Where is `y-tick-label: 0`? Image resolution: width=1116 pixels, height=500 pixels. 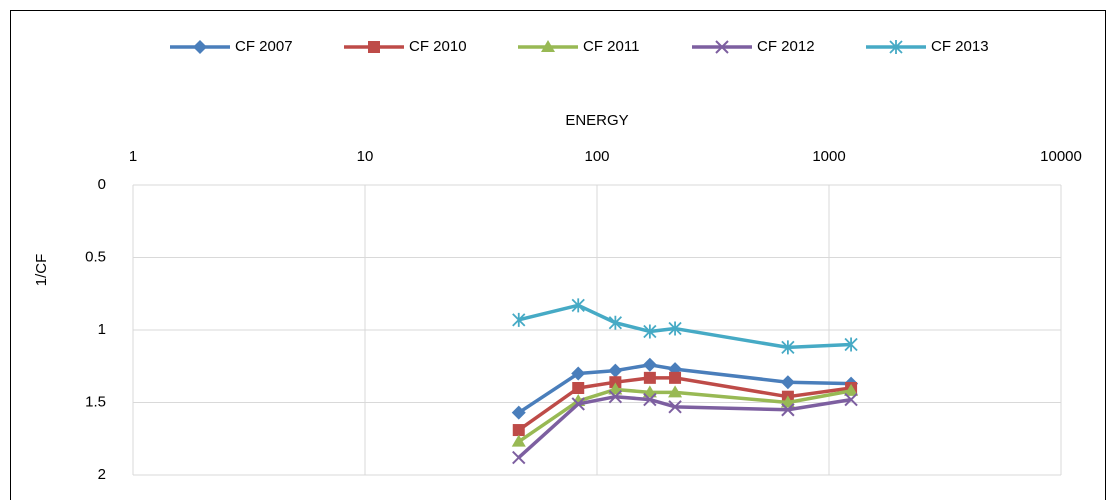
y-tick-label: 0 is located at coordinates (102, 184).